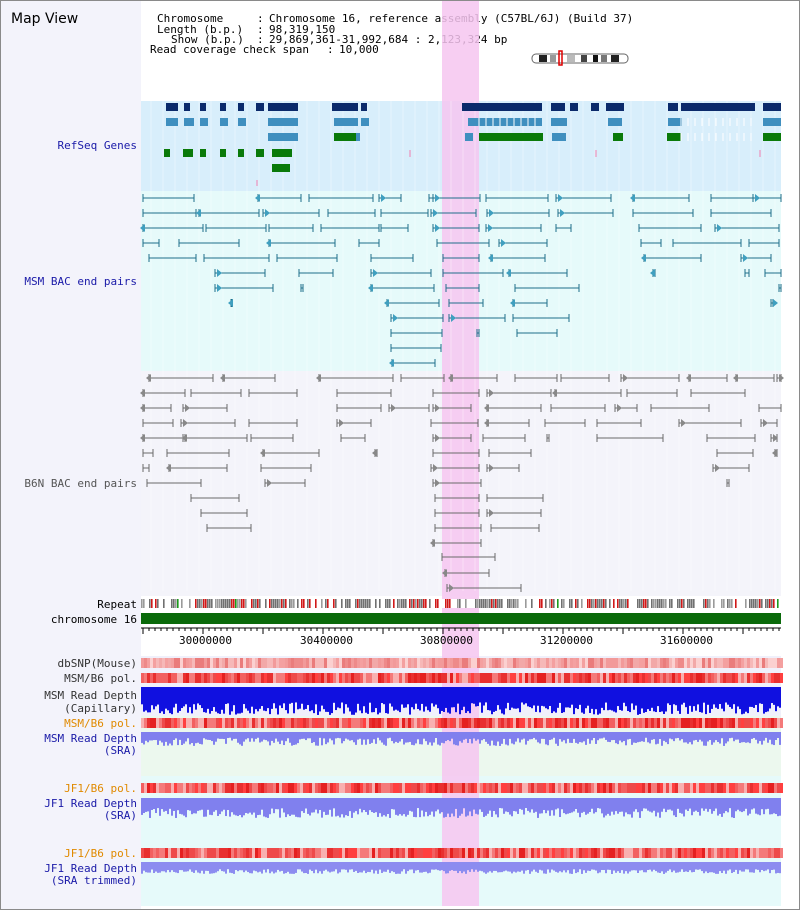  I want to click on track-label-jf1-pol-2: JF1/B6 pol., so click(100, 853).